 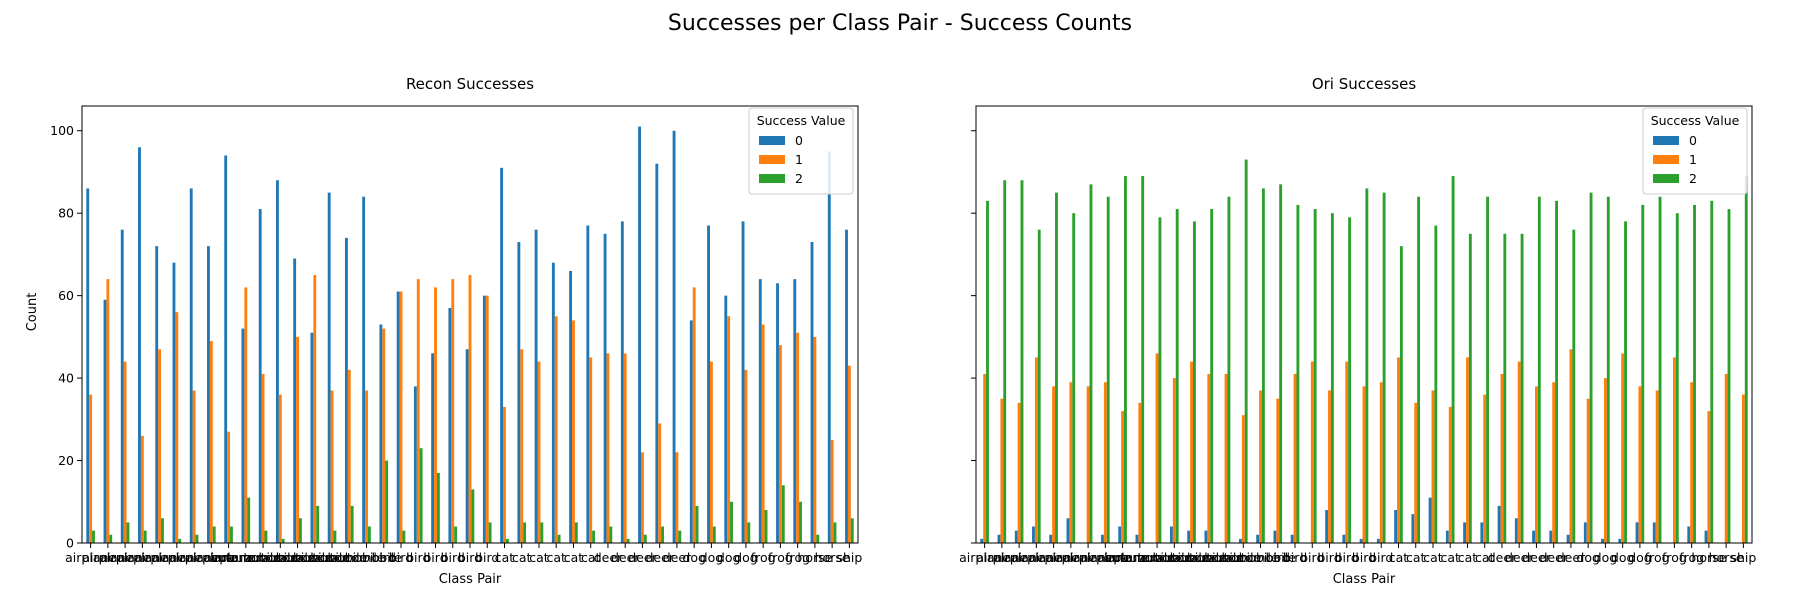 What do you see at coordinates (418, 557) in the screenshot?
I see `recon-xtick-label: bird` at bounding box center [418, 557].